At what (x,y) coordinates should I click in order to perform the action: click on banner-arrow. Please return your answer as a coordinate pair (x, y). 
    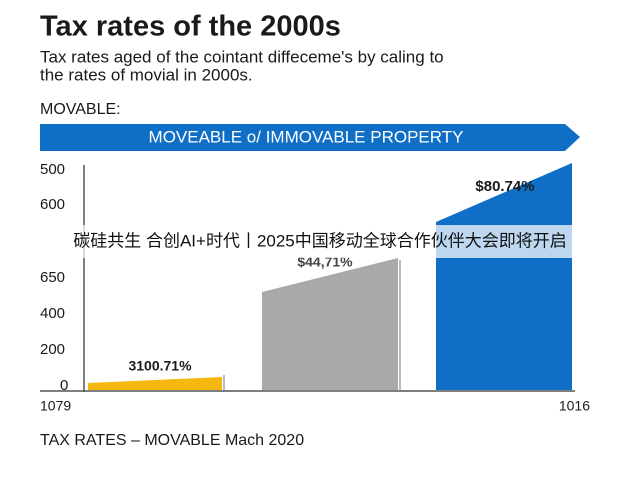
    Looking at the image, I should click on (310, 137).